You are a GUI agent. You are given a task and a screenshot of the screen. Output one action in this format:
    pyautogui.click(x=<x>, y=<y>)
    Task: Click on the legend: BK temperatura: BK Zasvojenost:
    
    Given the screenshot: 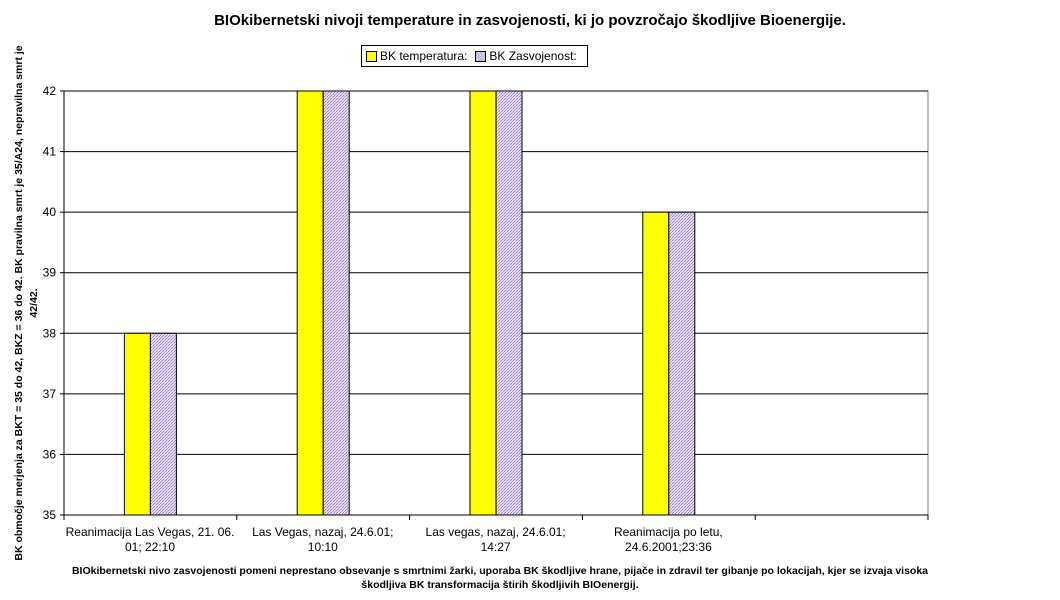 What is the action you would take?
    pyautogui.click(x=474, y=56)
    